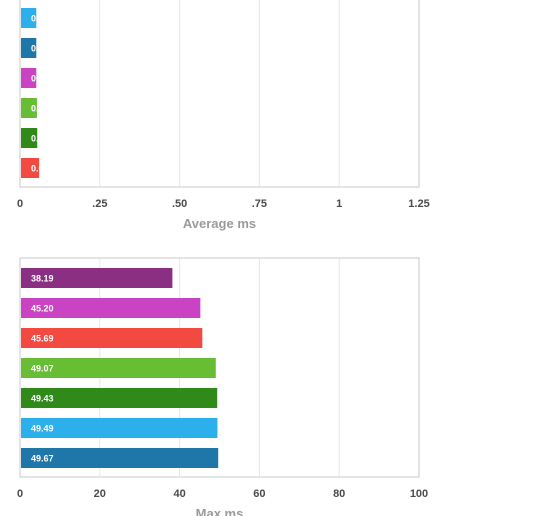  Describe the element at coordinates (42, 169) in the screenshot. I see `bar-value-label: 0.060` at that location.